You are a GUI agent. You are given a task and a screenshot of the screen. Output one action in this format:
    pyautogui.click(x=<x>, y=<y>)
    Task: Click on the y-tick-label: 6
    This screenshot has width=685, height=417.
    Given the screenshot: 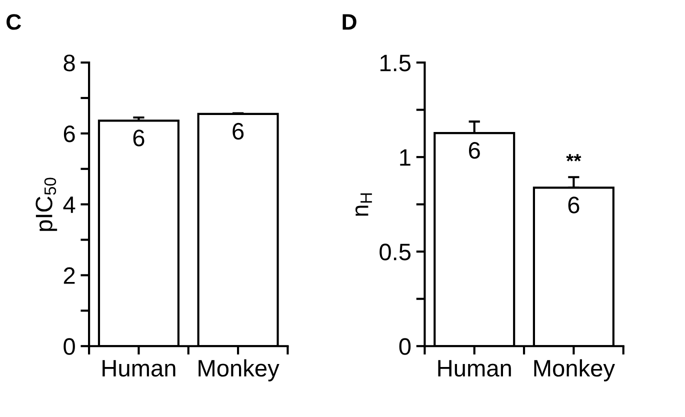 What is the action you would take?
    pyautogui.click(x=69, y=134)
    